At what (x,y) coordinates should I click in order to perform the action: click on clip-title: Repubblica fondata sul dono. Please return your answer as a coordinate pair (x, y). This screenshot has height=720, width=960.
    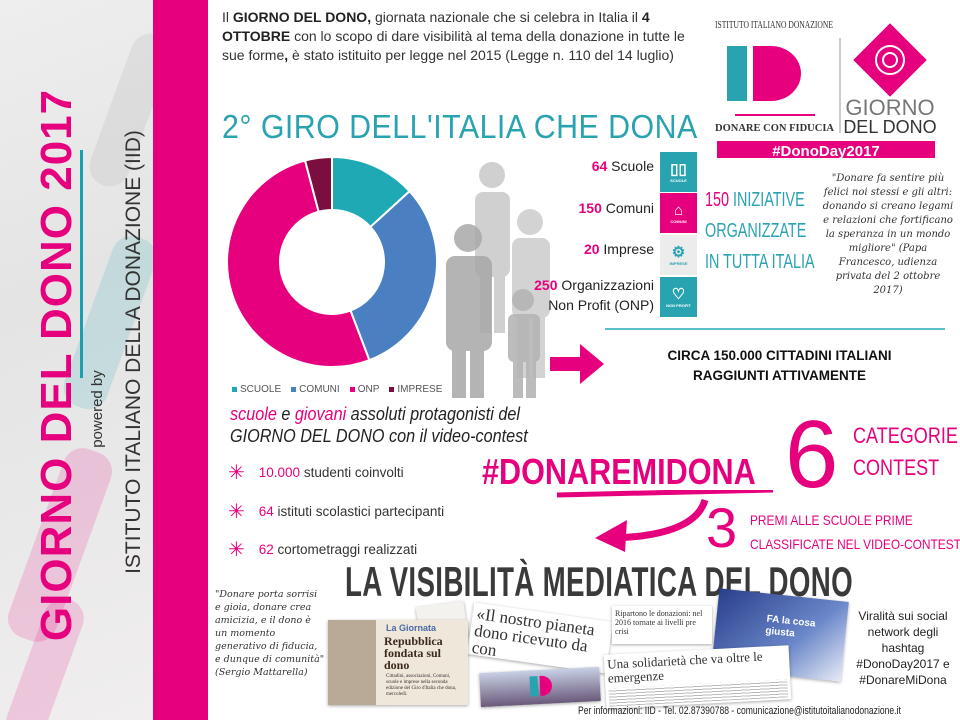
    Looking at the image, I should click on (413, 653).